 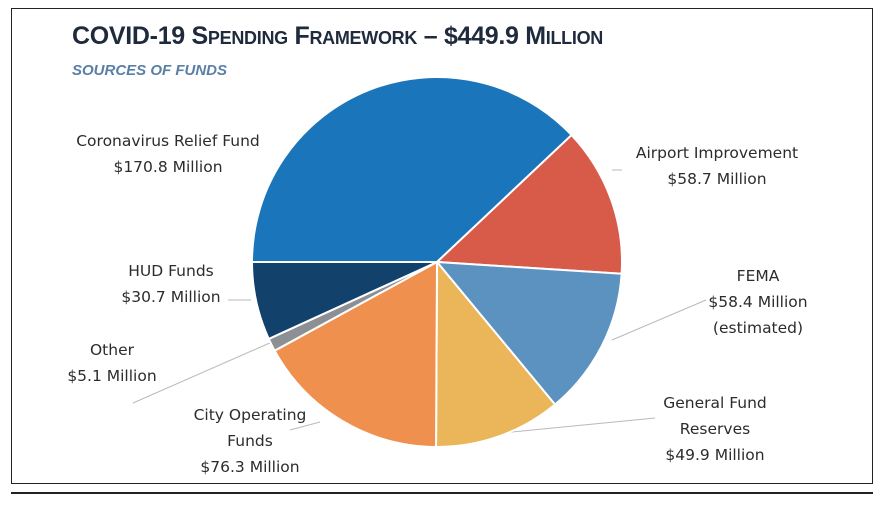 I want to click on bottom-rule, so click(x=442, y=493).